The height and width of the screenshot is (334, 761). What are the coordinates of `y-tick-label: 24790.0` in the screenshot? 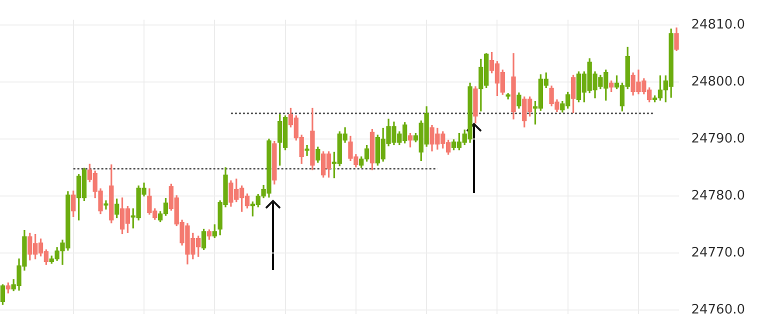 It's located at (718, 138).